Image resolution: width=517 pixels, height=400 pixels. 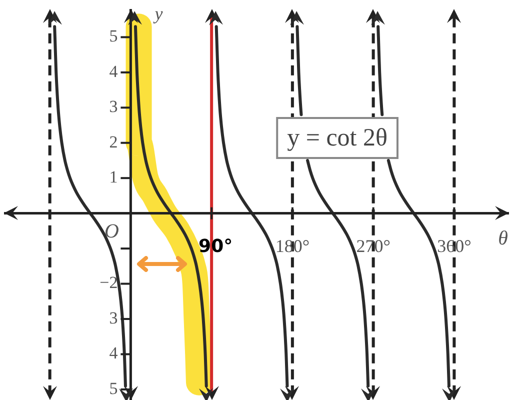 I want to click on x-axis-title: θ, so click(x=503, y=239).